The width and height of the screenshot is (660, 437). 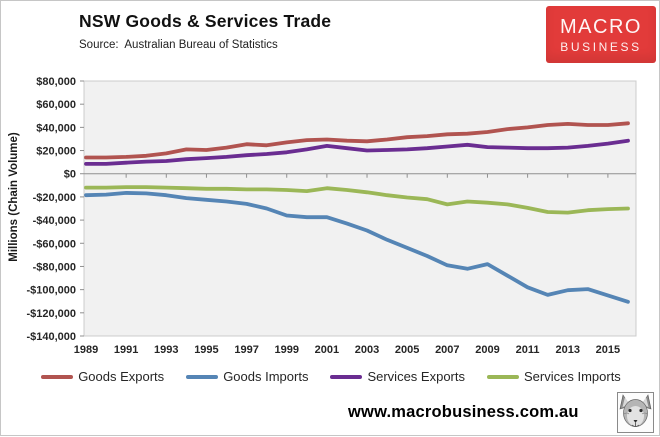 What do you see at coordinates (407, 350) in the screenshot?
I see `x-axis-label: 2005` at bounding box center [407, 350].